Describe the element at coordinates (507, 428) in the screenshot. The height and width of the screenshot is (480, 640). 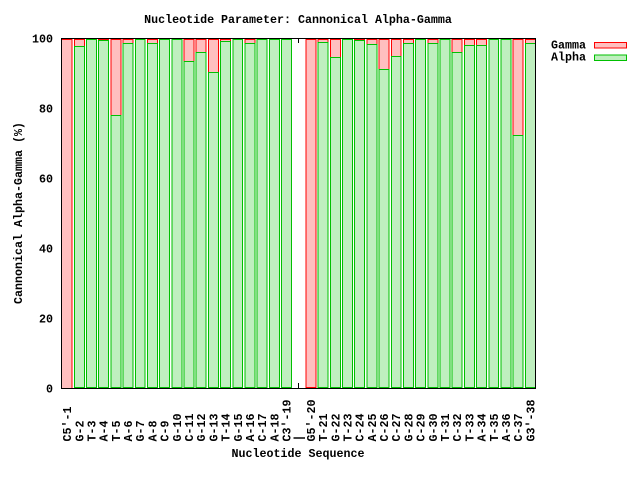
I see `svg-text: A-36` at that location.